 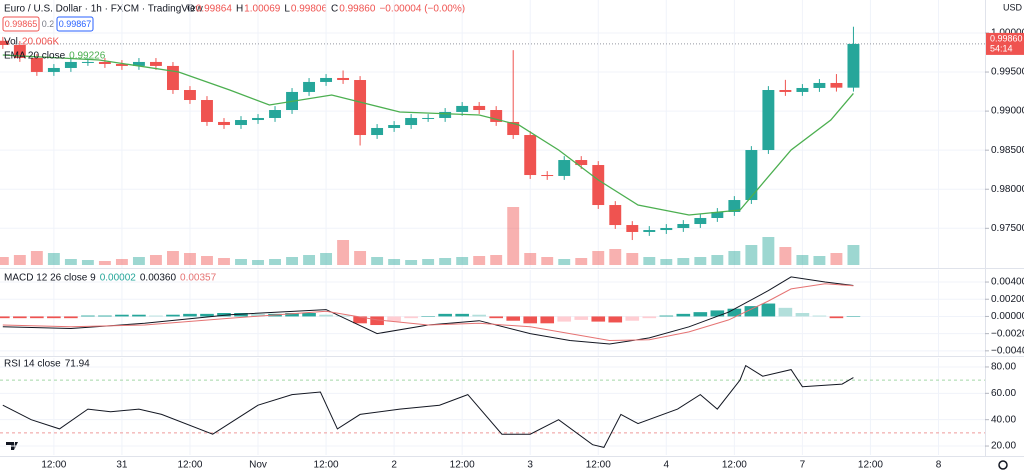 What do you see at coordinates (334, 9) in the screenshot?
I see `ohlc-label: C` at bounding box center [334, 9].